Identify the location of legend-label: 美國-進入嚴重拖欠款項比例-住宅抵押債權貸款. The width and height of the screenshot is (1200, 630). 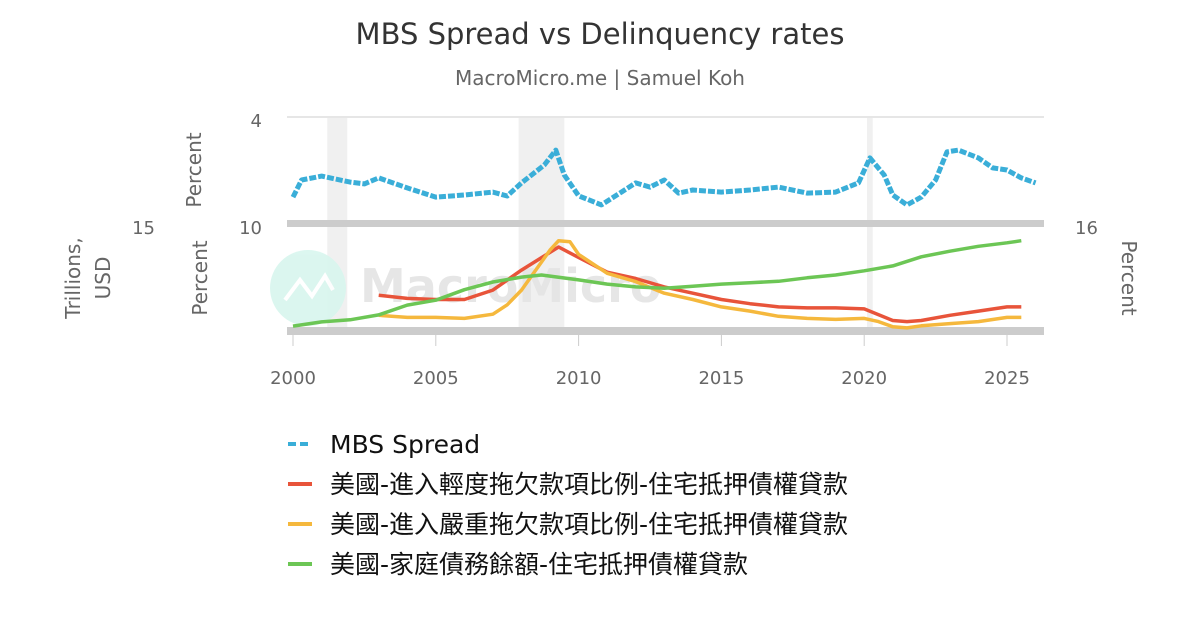
(589, 524).